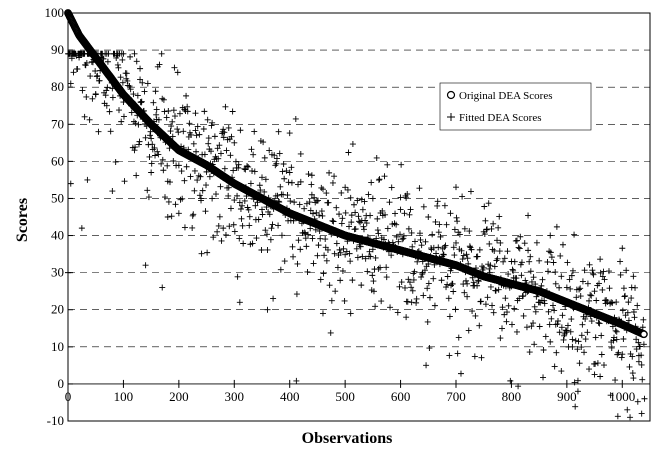  I want to click on y-tick-label-40: 40, so click(57, 235).